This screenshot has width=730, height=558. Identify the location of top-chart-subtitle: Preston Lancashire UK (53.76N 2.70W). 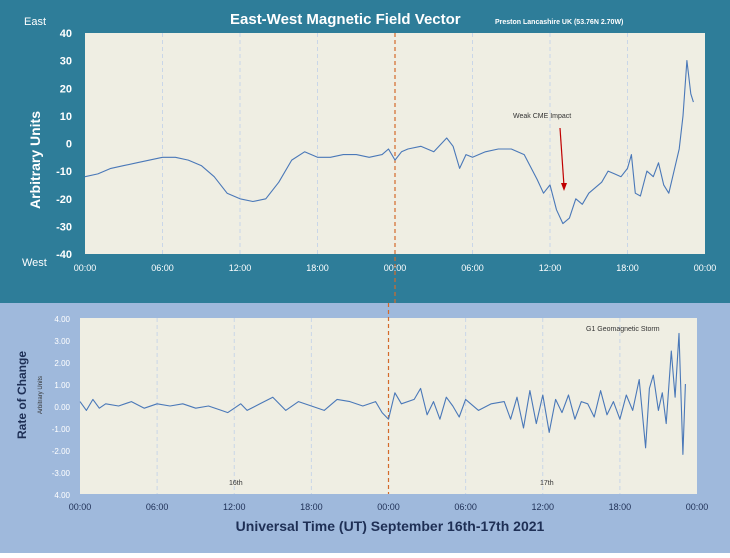
(559, 22).